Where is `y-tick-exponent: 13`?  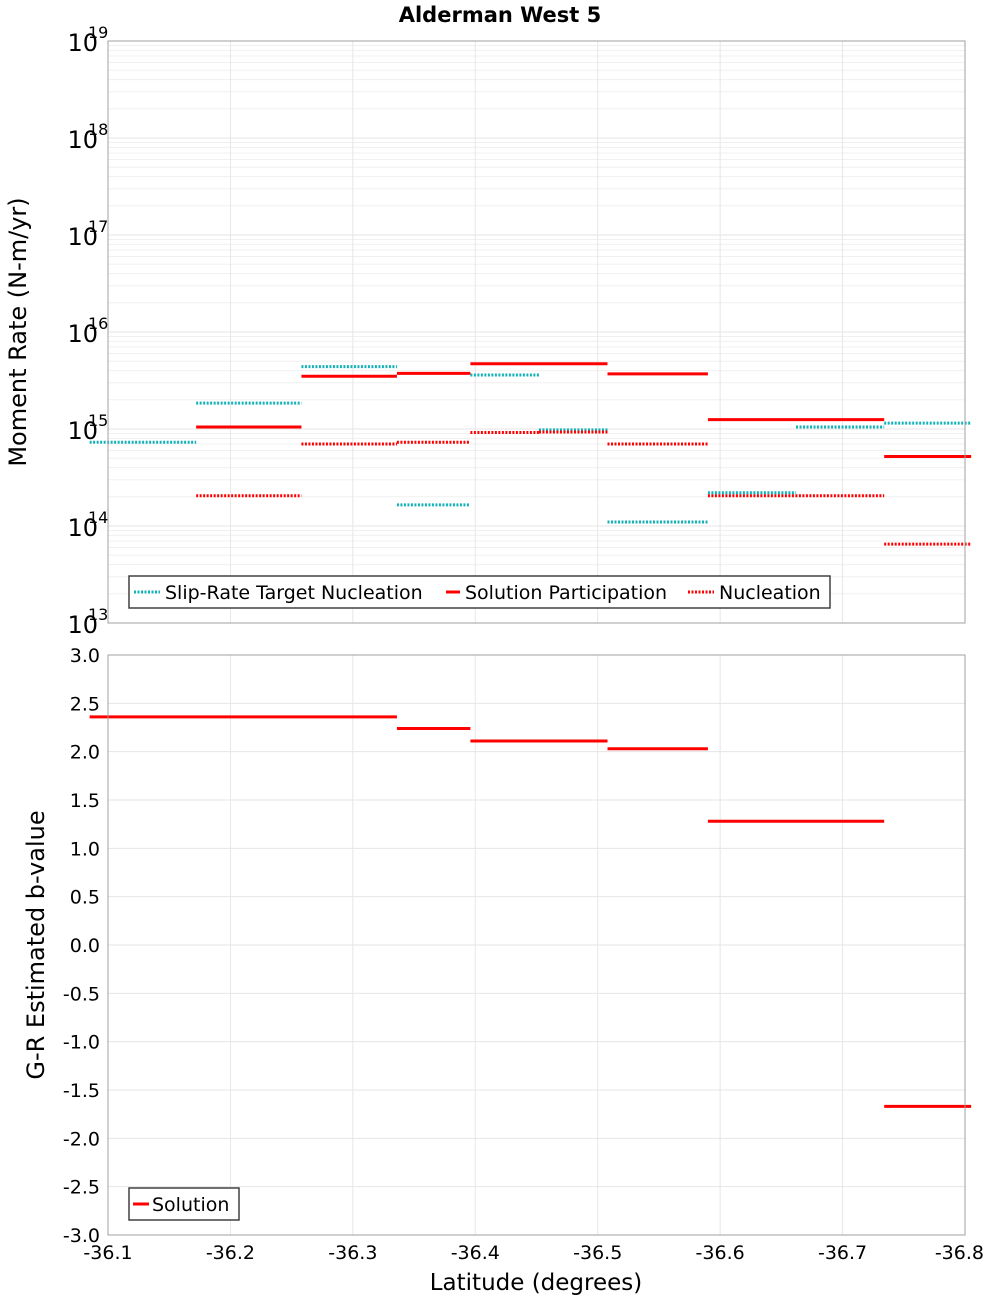 y-tick-exponent: 13 is located at coordinates (98, 614).